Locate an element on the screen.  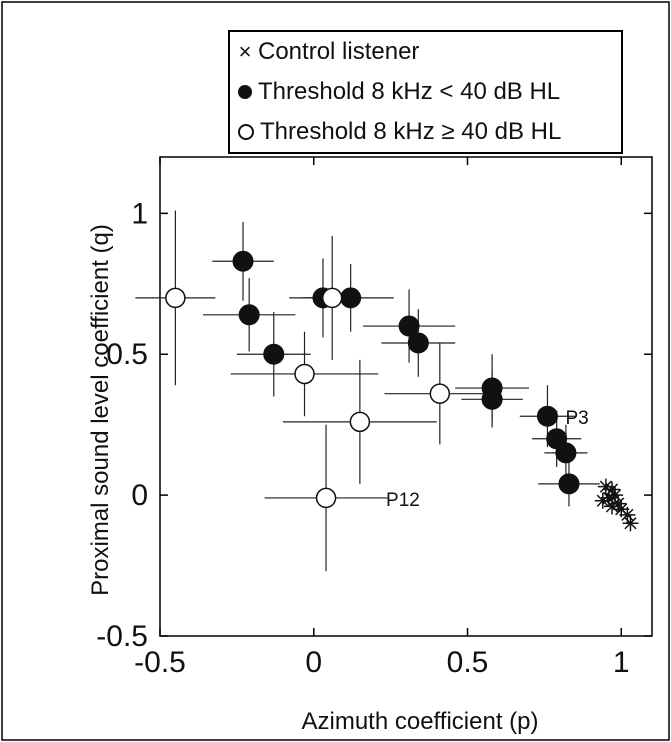
legend-label: Threshold 8 kHz ≥ 40 dB HL is located at coordinates (411, 131).